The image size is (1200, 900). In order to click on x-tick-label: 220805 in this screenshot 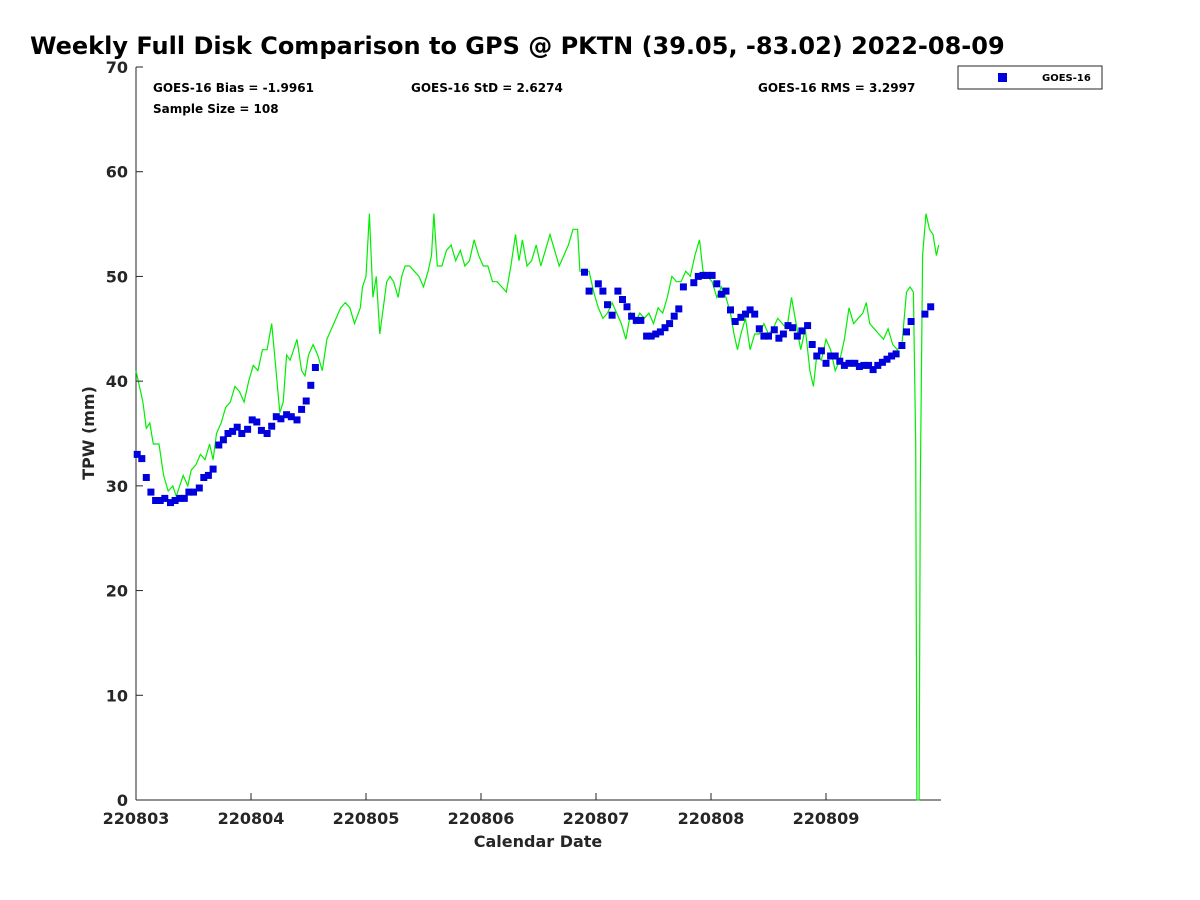, I will do `click(366, 818)`.